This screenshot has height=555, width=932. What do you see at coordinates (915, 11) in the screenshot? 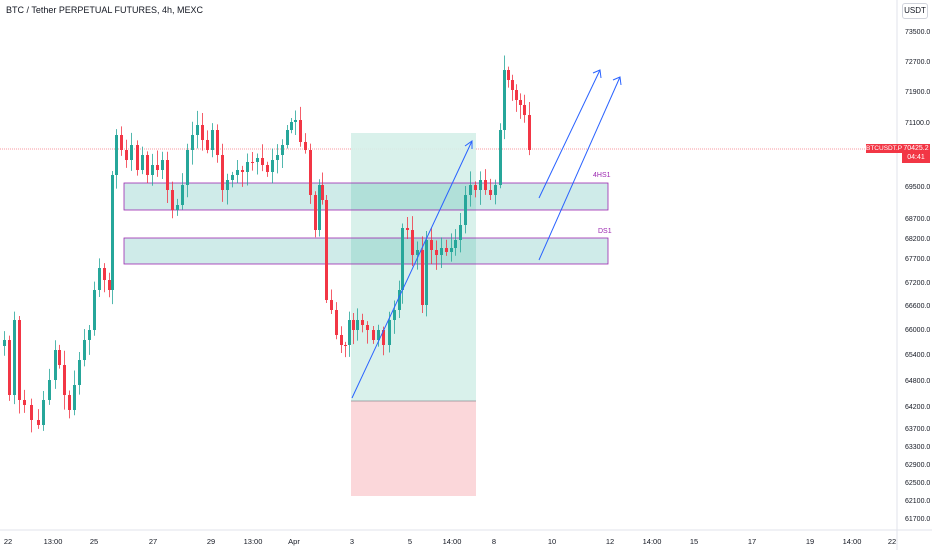
I see `currency-button: USDT` at bounding box center [915, 11].